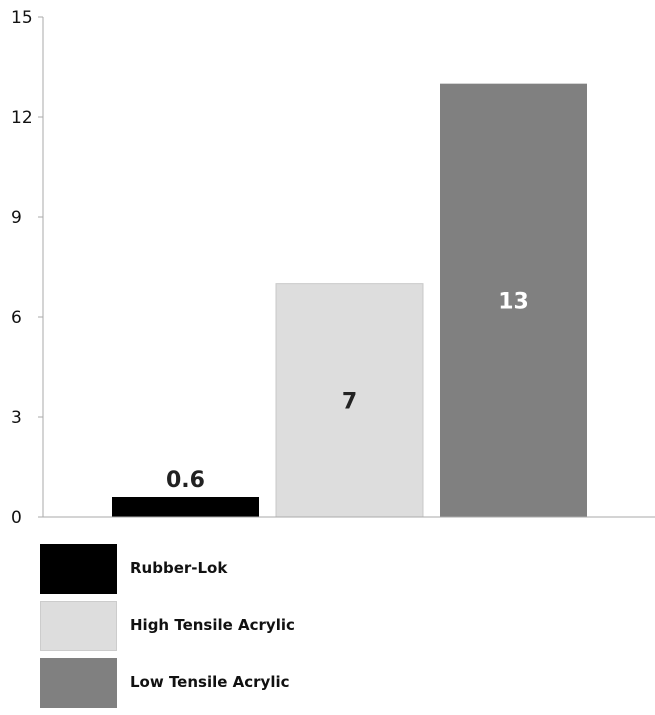  I want to click on bar-high-tensile-acrylic, so click(349, 400).